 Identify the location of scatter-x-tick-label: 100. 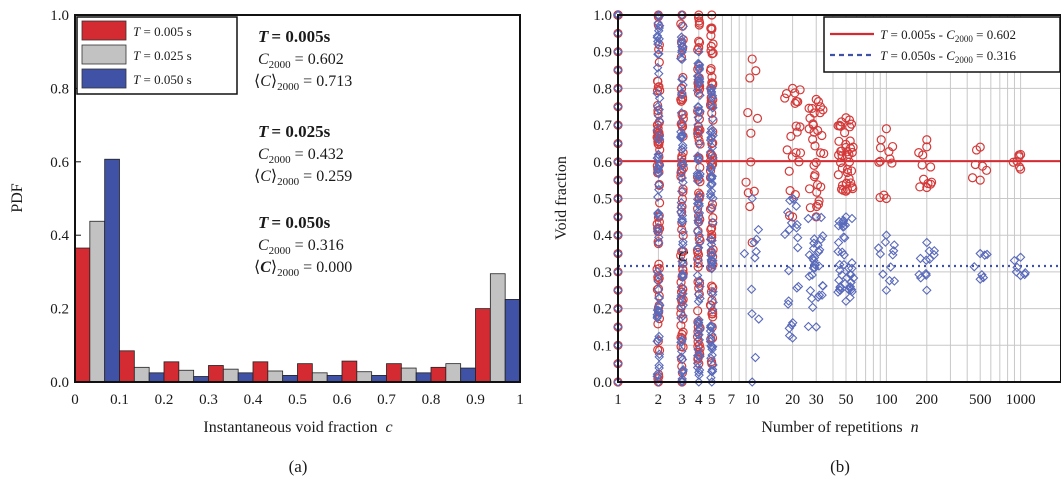
(886, 400).